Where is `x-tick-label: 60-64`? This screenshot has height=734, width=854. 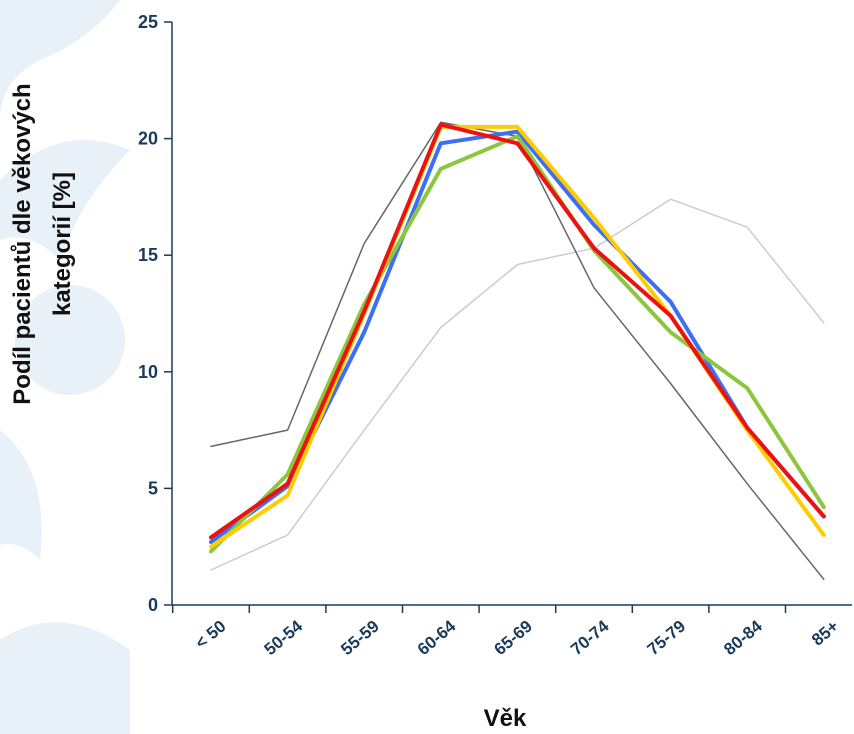
x-tick-label: 60-64 is located at coordinates (437, 637).